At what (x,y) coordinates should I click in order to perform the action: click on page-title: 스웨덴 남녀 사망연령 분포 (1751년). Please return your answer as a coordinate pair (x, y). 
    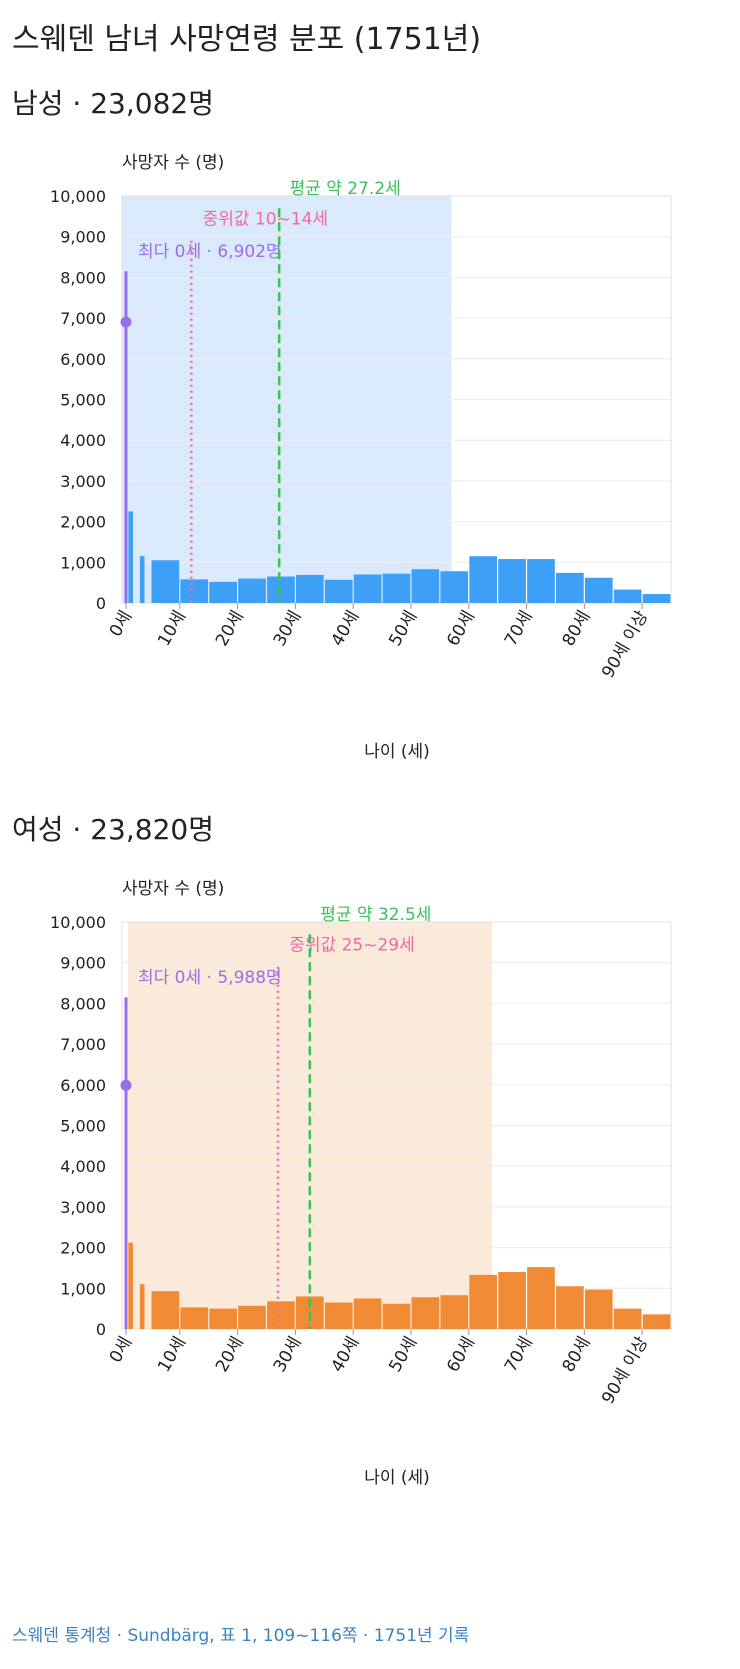
    Looking at the image, I should click on (247, 39).